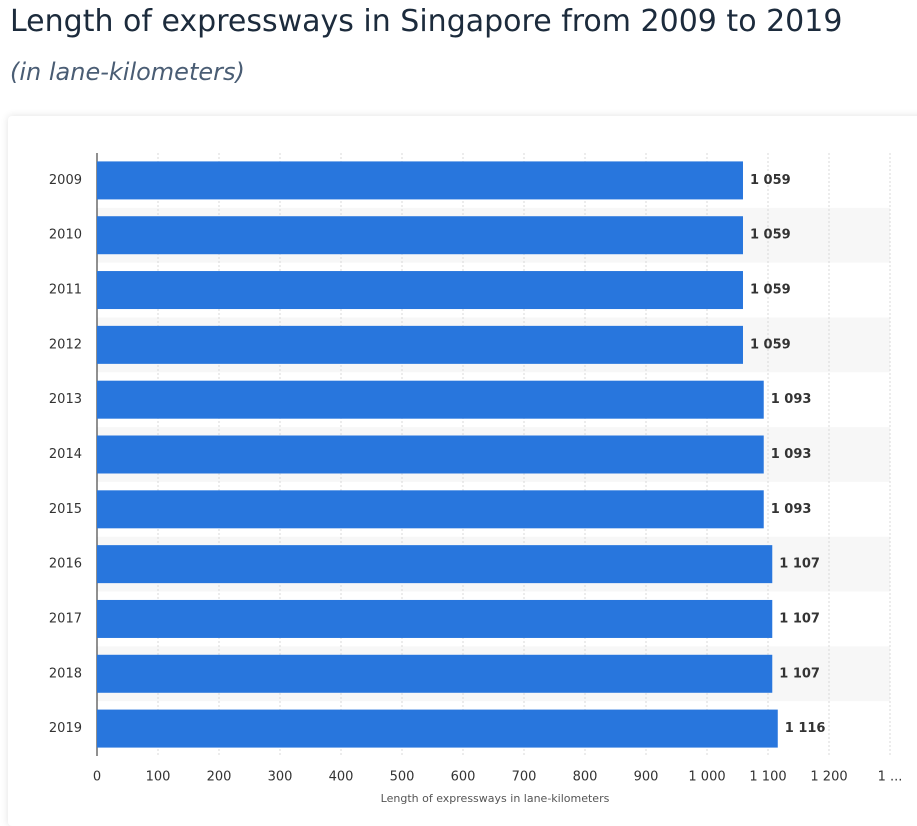  What do you see at coordinates (97, 777) in the screenshot?
I see `x-tick-label: 0` at bounding box center [97, 777].